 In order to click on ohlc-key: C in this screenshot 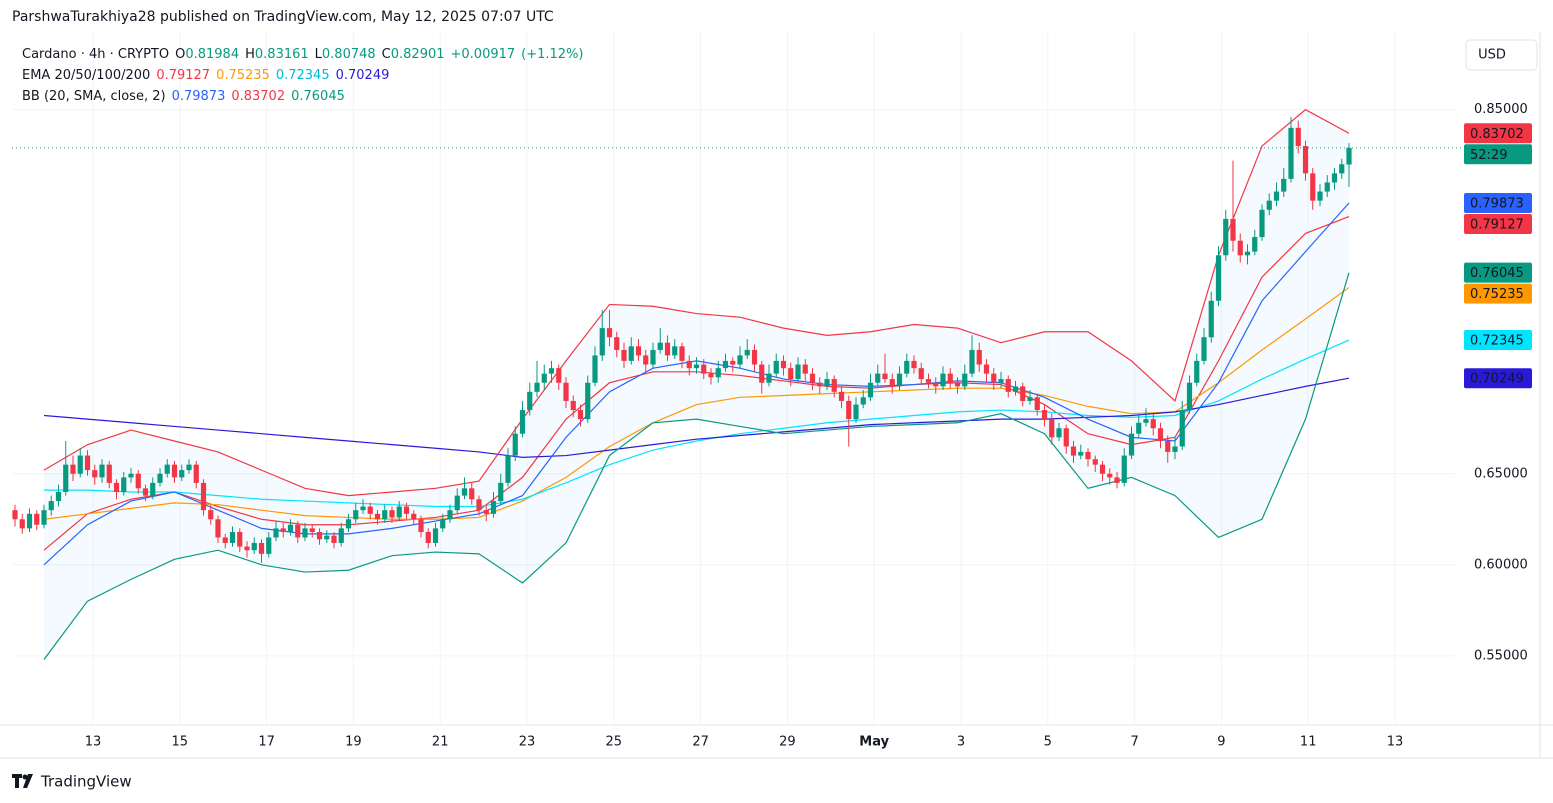, I will do `click(386, 54)`.